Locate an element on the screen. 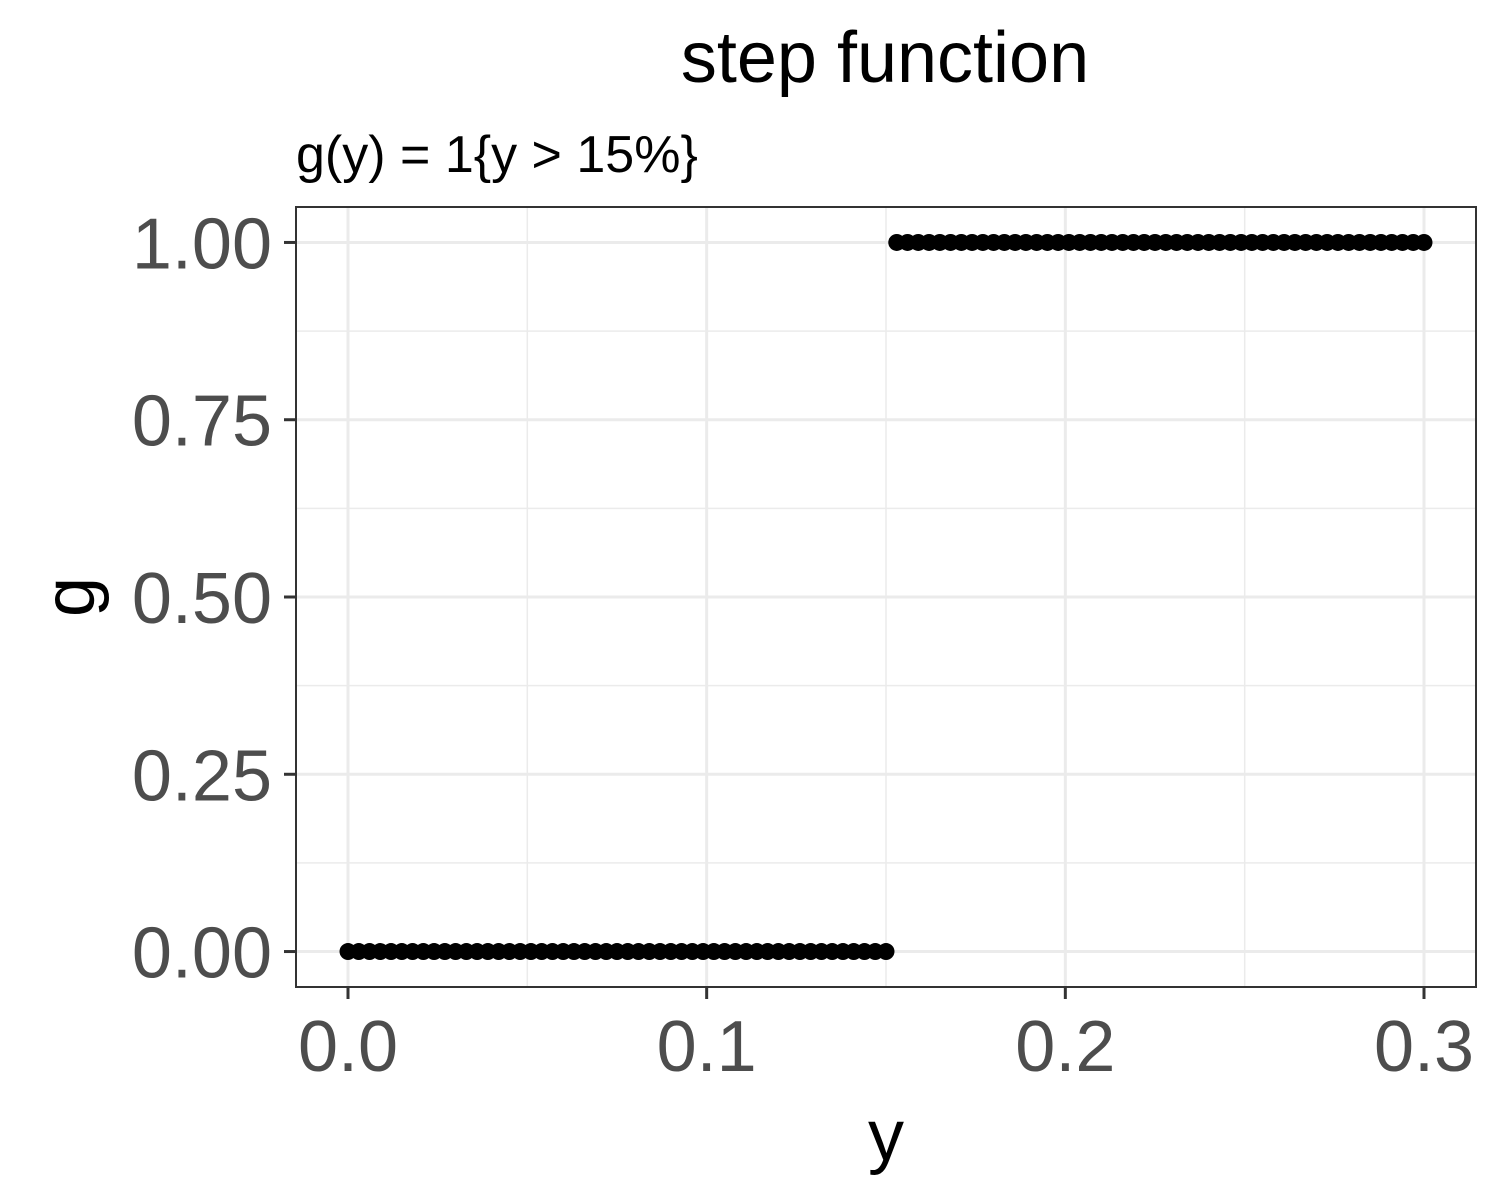 This screenshot has width=1500, height=1200. y-tick-label: 0.25 is located at coordinates (202, 776).